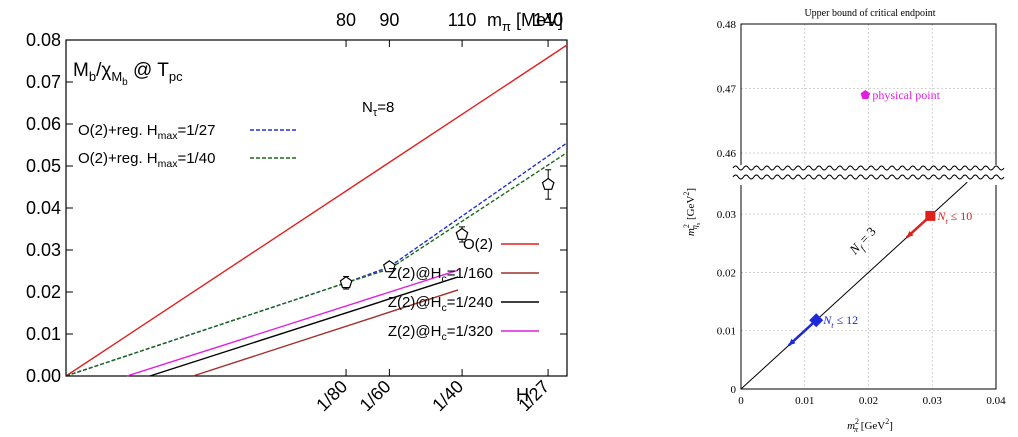 The width and height of the screenshot is (1018, 437). What do you see at coordinates (43, 124) in the screenshot?
I see `y-tick-label-6: 0.06` at bounding box center [43, 124].